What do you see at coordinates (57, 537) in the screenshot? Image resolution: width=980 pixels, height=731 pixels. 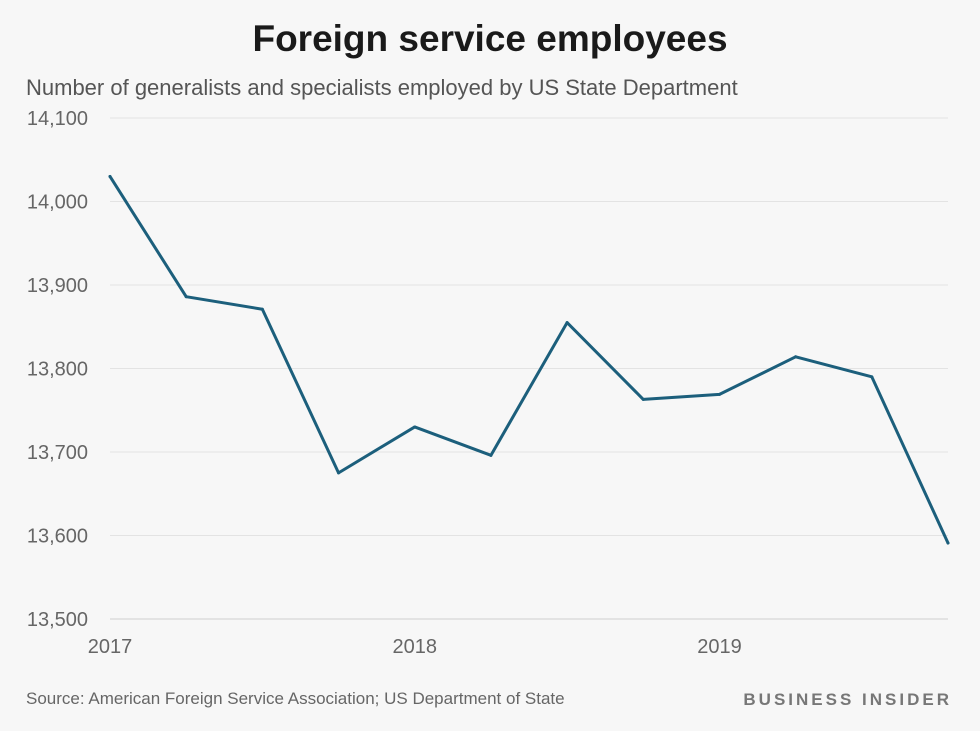 I see `y-tick-label: 13,600` at bounding box center [57, 537].